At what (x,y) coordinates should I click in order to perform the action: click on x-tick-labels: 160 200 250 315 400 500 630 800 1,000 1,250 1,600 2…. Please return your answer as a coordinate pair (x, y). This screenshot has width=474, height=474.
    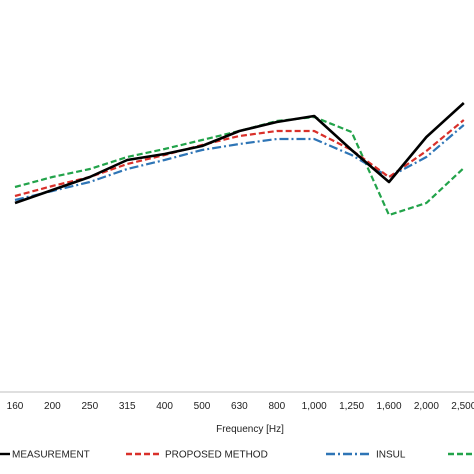
    Looking at the image, I should click on (240, 406).